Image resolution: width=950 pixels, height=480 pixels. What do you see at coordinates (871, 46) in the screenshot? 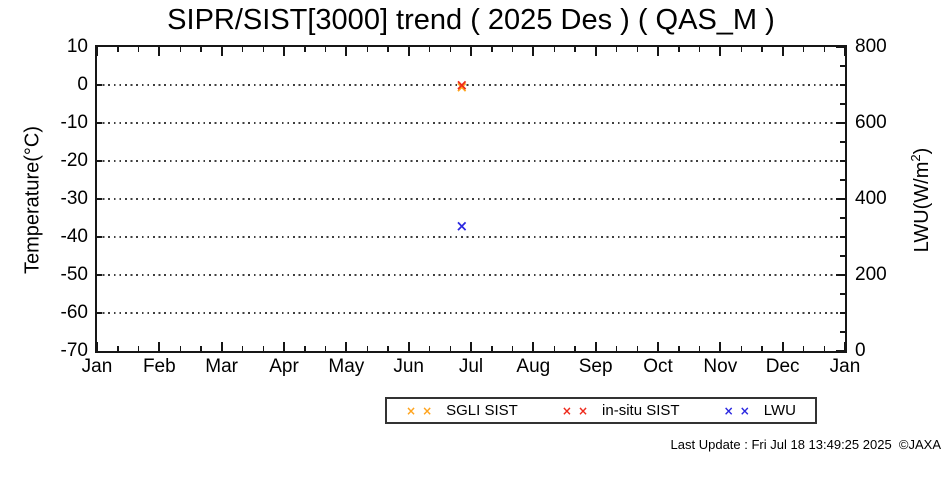
I see `y-right-tick-label: 800` at bounding box center [871, 46].